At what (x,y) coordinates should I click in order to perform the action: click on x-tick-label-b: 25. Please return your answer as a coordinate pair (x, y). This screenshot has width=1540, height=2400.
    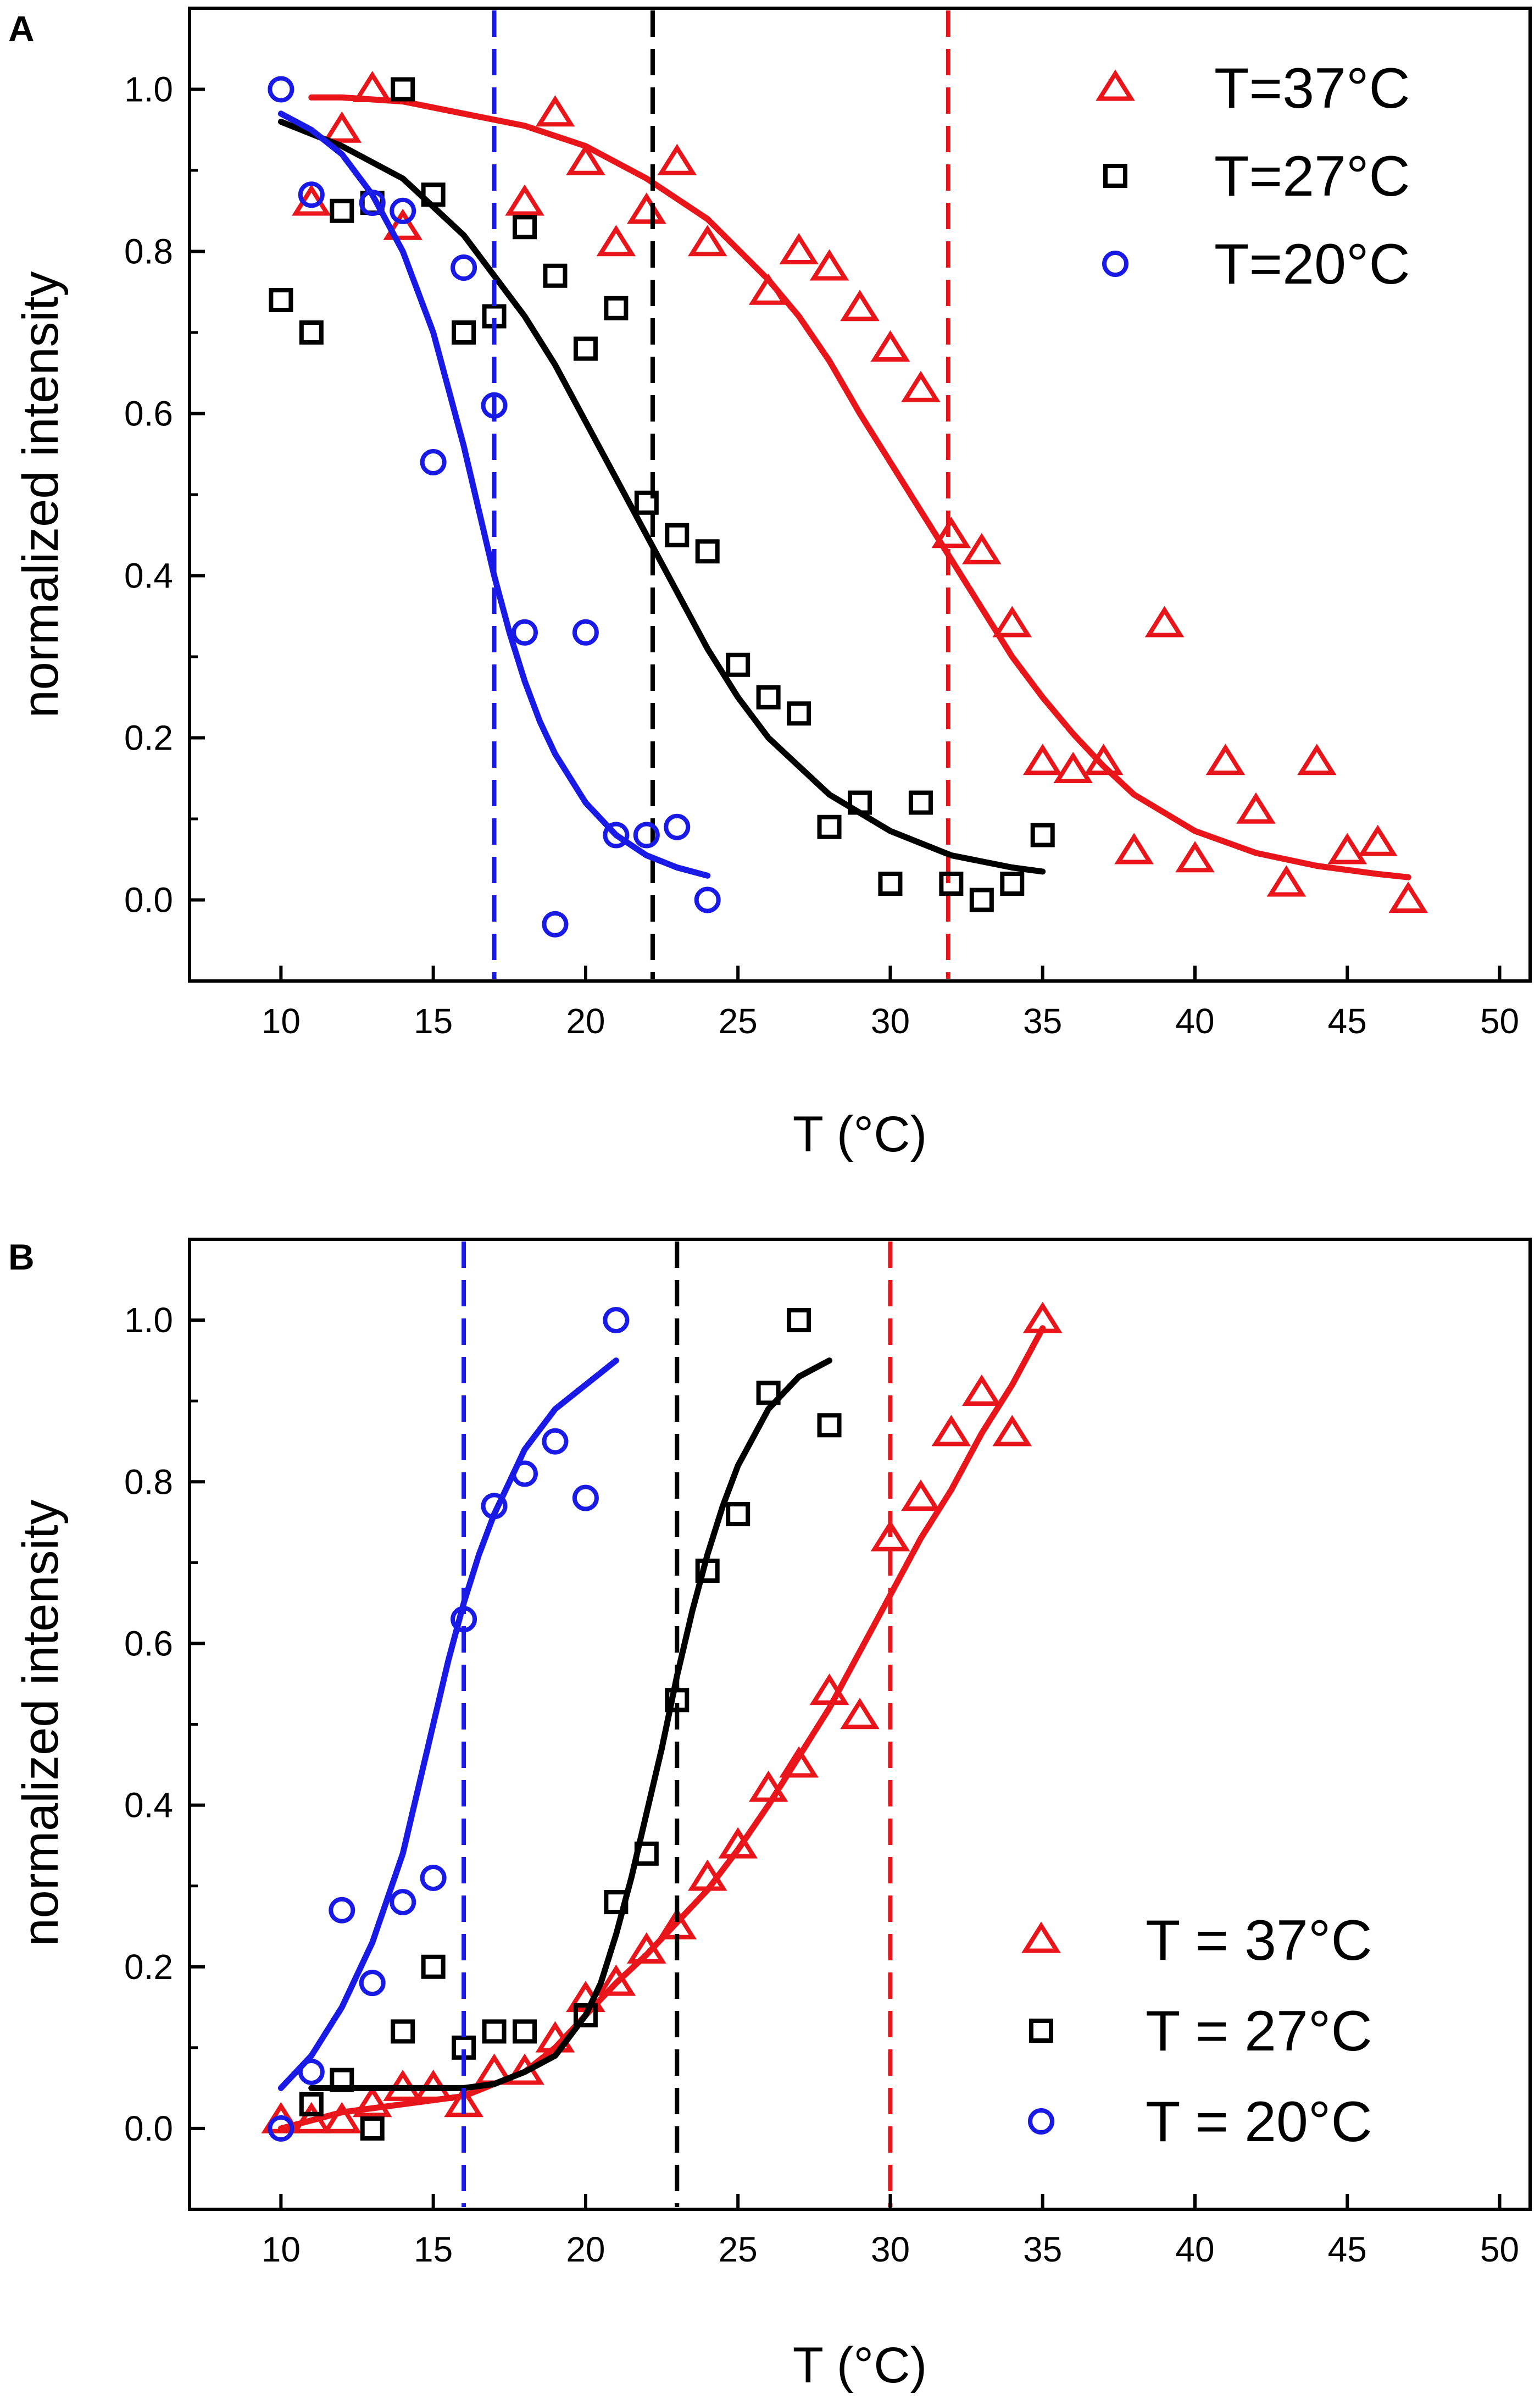
    Looking at the image, I should click on (738, 2249).